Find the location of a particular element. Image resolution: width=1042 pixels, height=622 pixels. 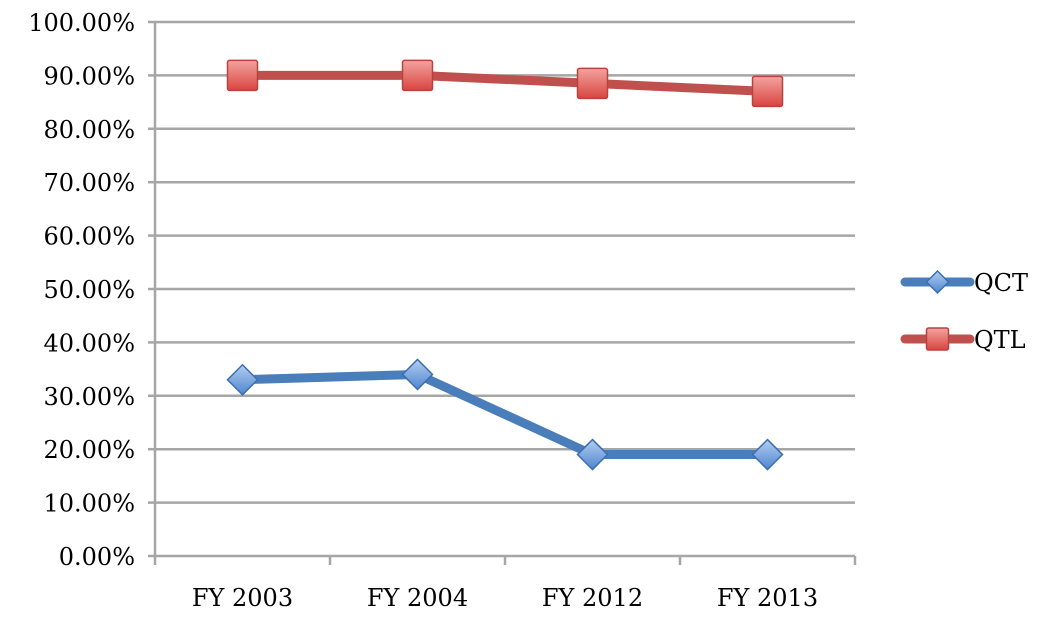

legend-label: QCT is located at coordinates (1001, 283).